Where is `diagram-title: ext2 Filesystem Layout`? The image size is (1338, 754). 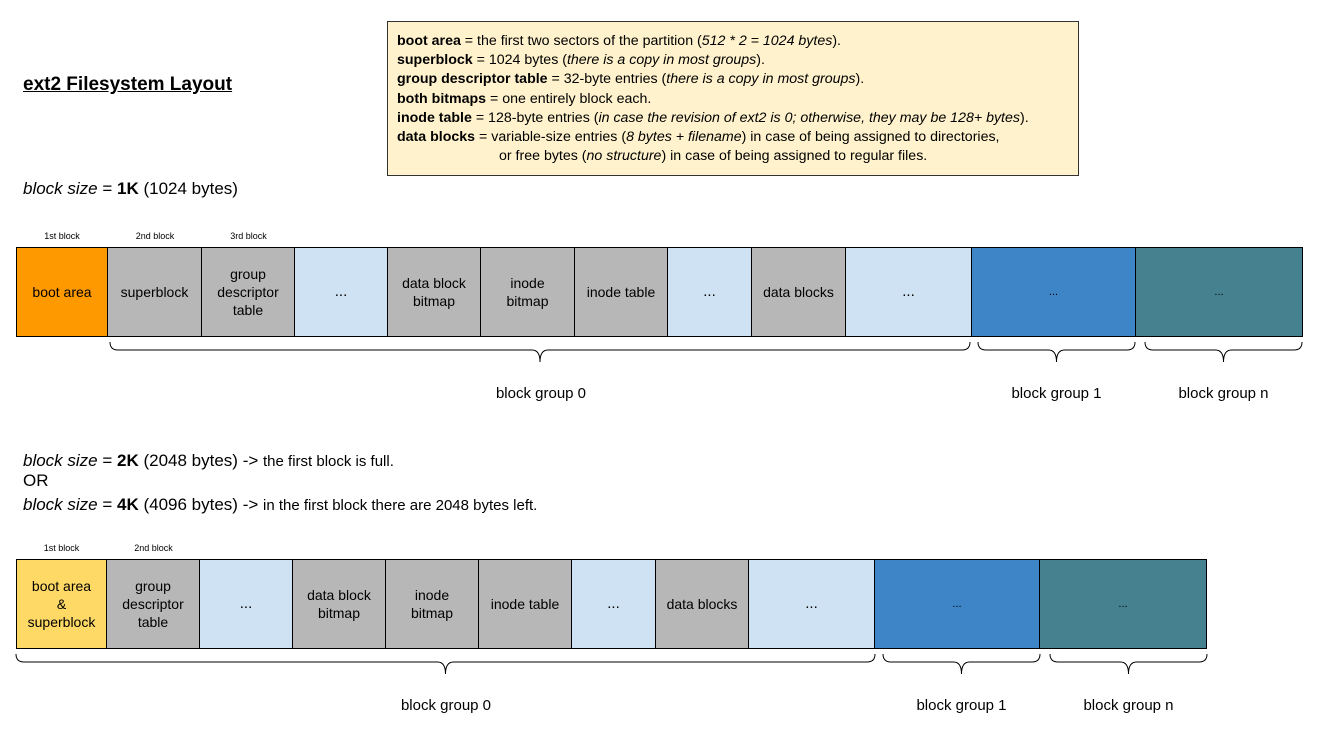
diagram-title: ext2 Filesystem Layout is located at coordinates (128, 84).